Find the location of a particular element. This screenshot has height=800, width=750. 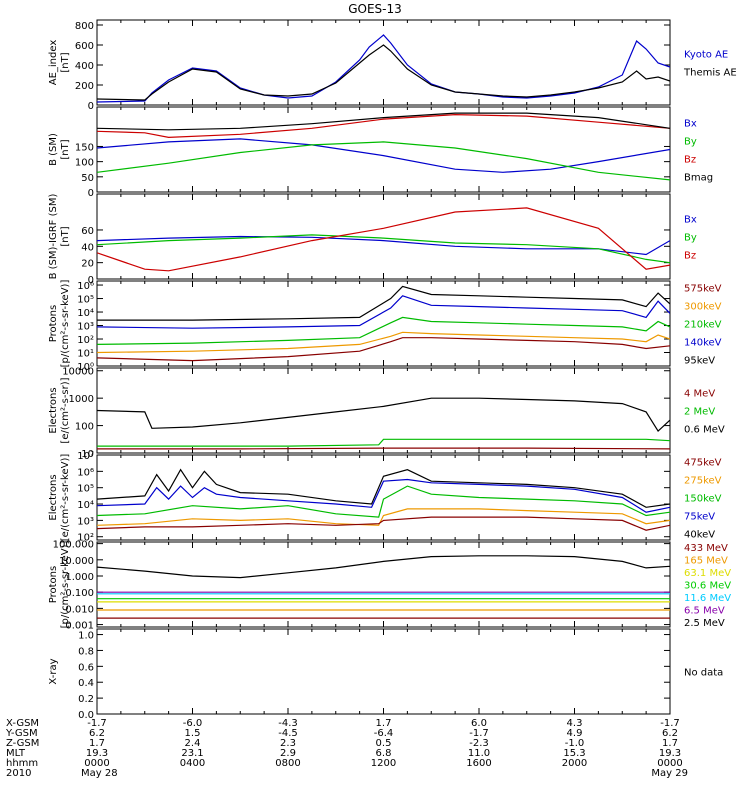

x-cell-value: 1.7 is located at coordinates (670, 743).